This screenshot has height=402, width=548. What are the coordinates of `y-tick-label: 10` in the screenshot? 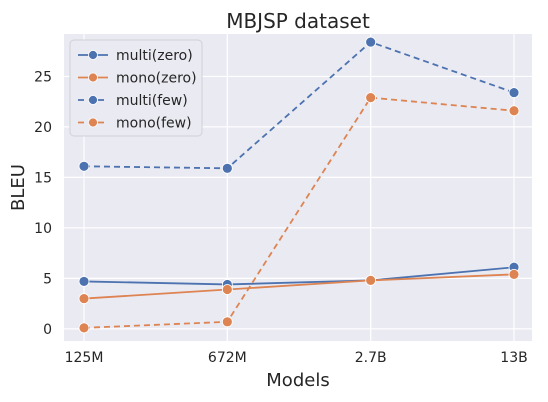 It's located at (43, 229).